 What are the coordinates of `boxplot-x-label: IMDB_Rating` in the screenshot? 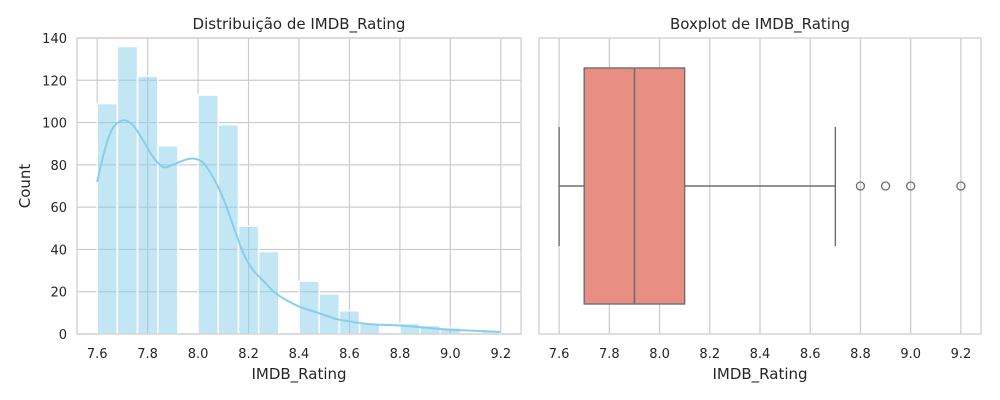 It's located at (759, 374).